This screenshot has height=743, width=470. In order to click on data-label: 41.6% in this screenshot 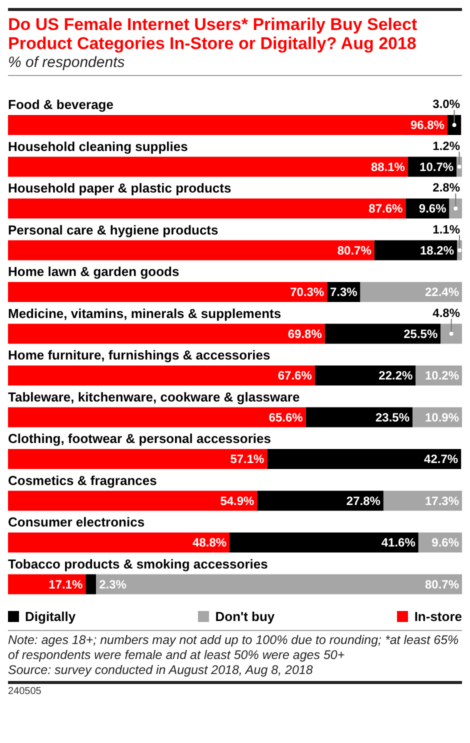, I will do `click(398, 543)`.